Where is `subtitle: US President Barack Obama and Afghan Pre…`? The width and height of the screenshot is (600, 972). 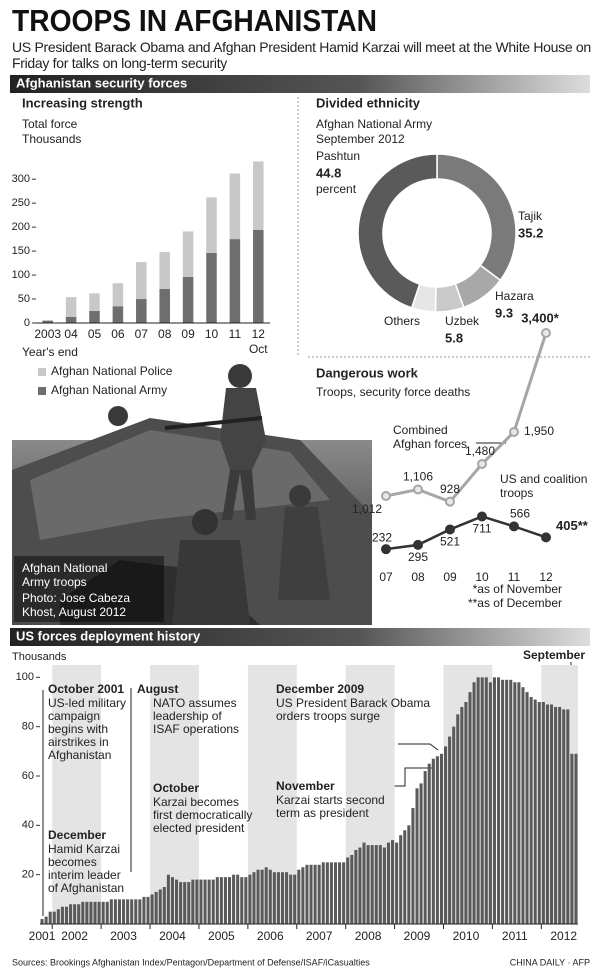
subtitle: US President Barack Obama and Afghan Pre… is located at coordinates (301, 55).